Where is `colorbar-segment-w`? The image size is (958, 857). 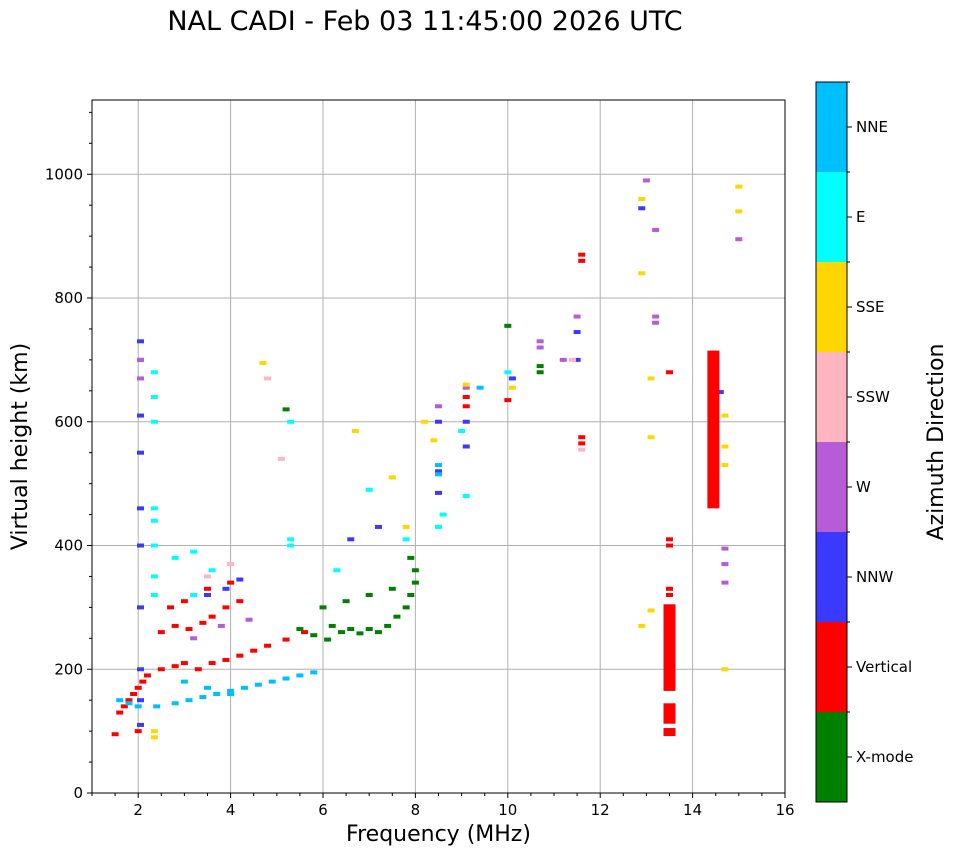 colorbar-segment-w is located at coordinates (831, 487).